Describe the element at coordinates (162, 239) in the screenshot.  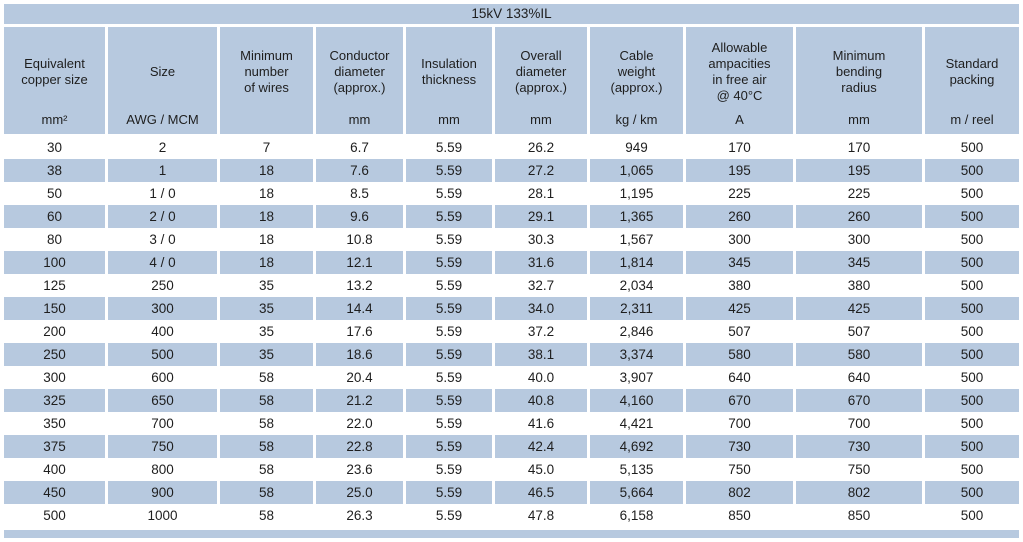
I see `table-cell: 3 / 0` at that location.